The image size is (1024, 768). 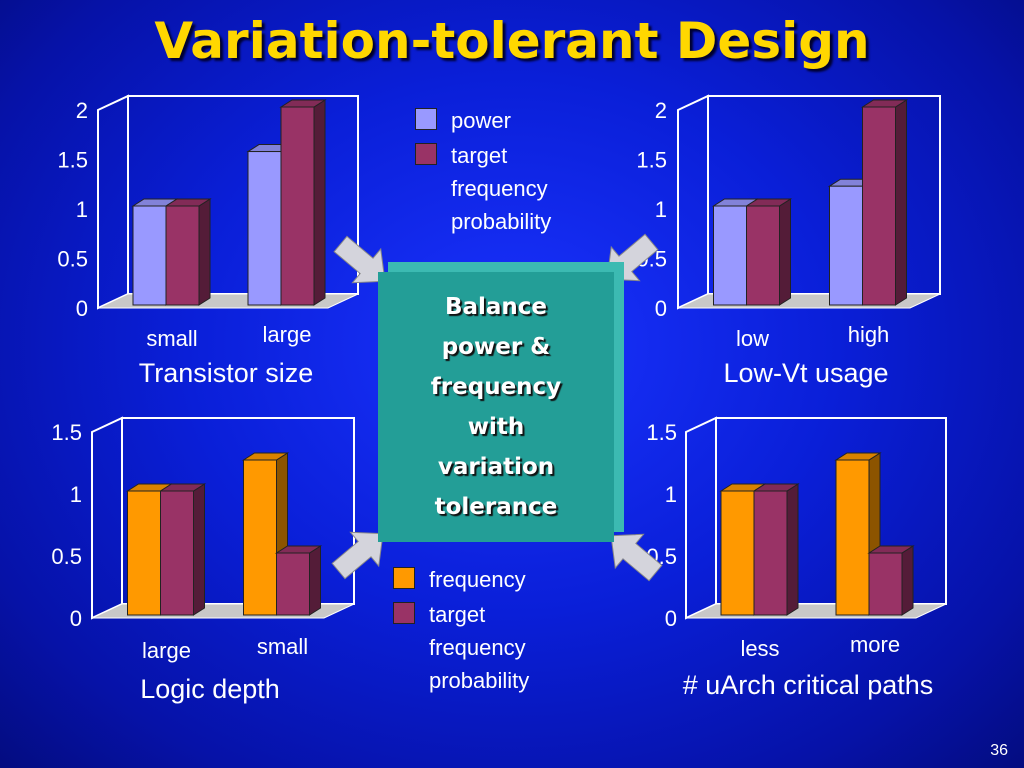 I want to click on legend-label-target-frequency-probability-bottom: target frequency probability, so click(x=479, y=647).